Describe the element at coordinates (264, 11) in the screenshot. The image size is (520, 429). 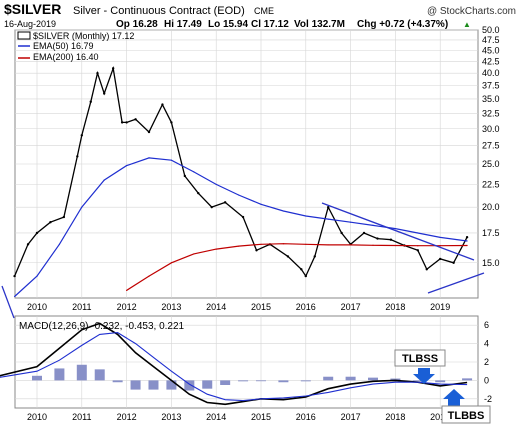
I see `exchange-label: CME` at that location.